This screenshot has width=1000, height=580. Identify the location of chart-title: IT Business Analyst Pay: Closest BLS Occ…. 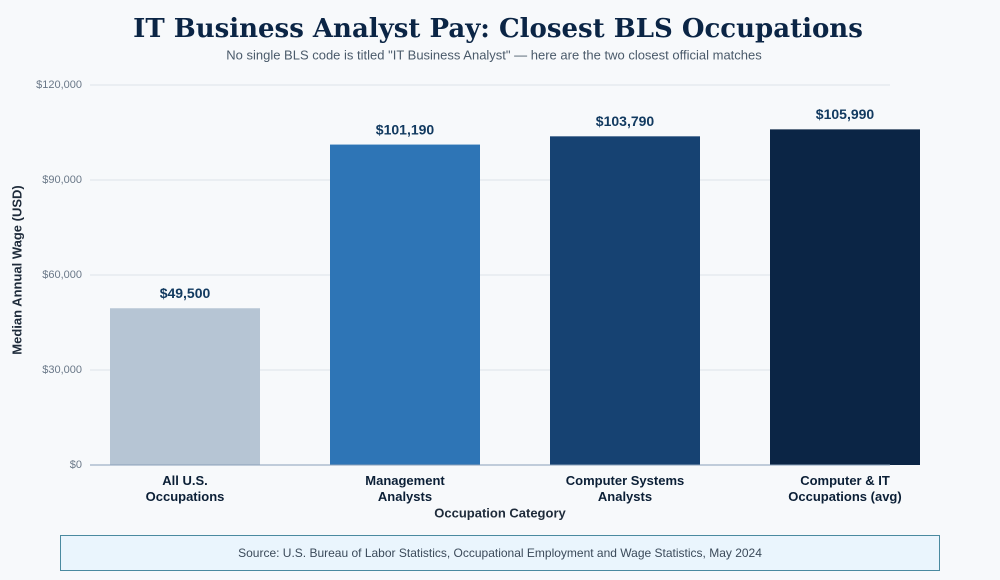
(498, 29).